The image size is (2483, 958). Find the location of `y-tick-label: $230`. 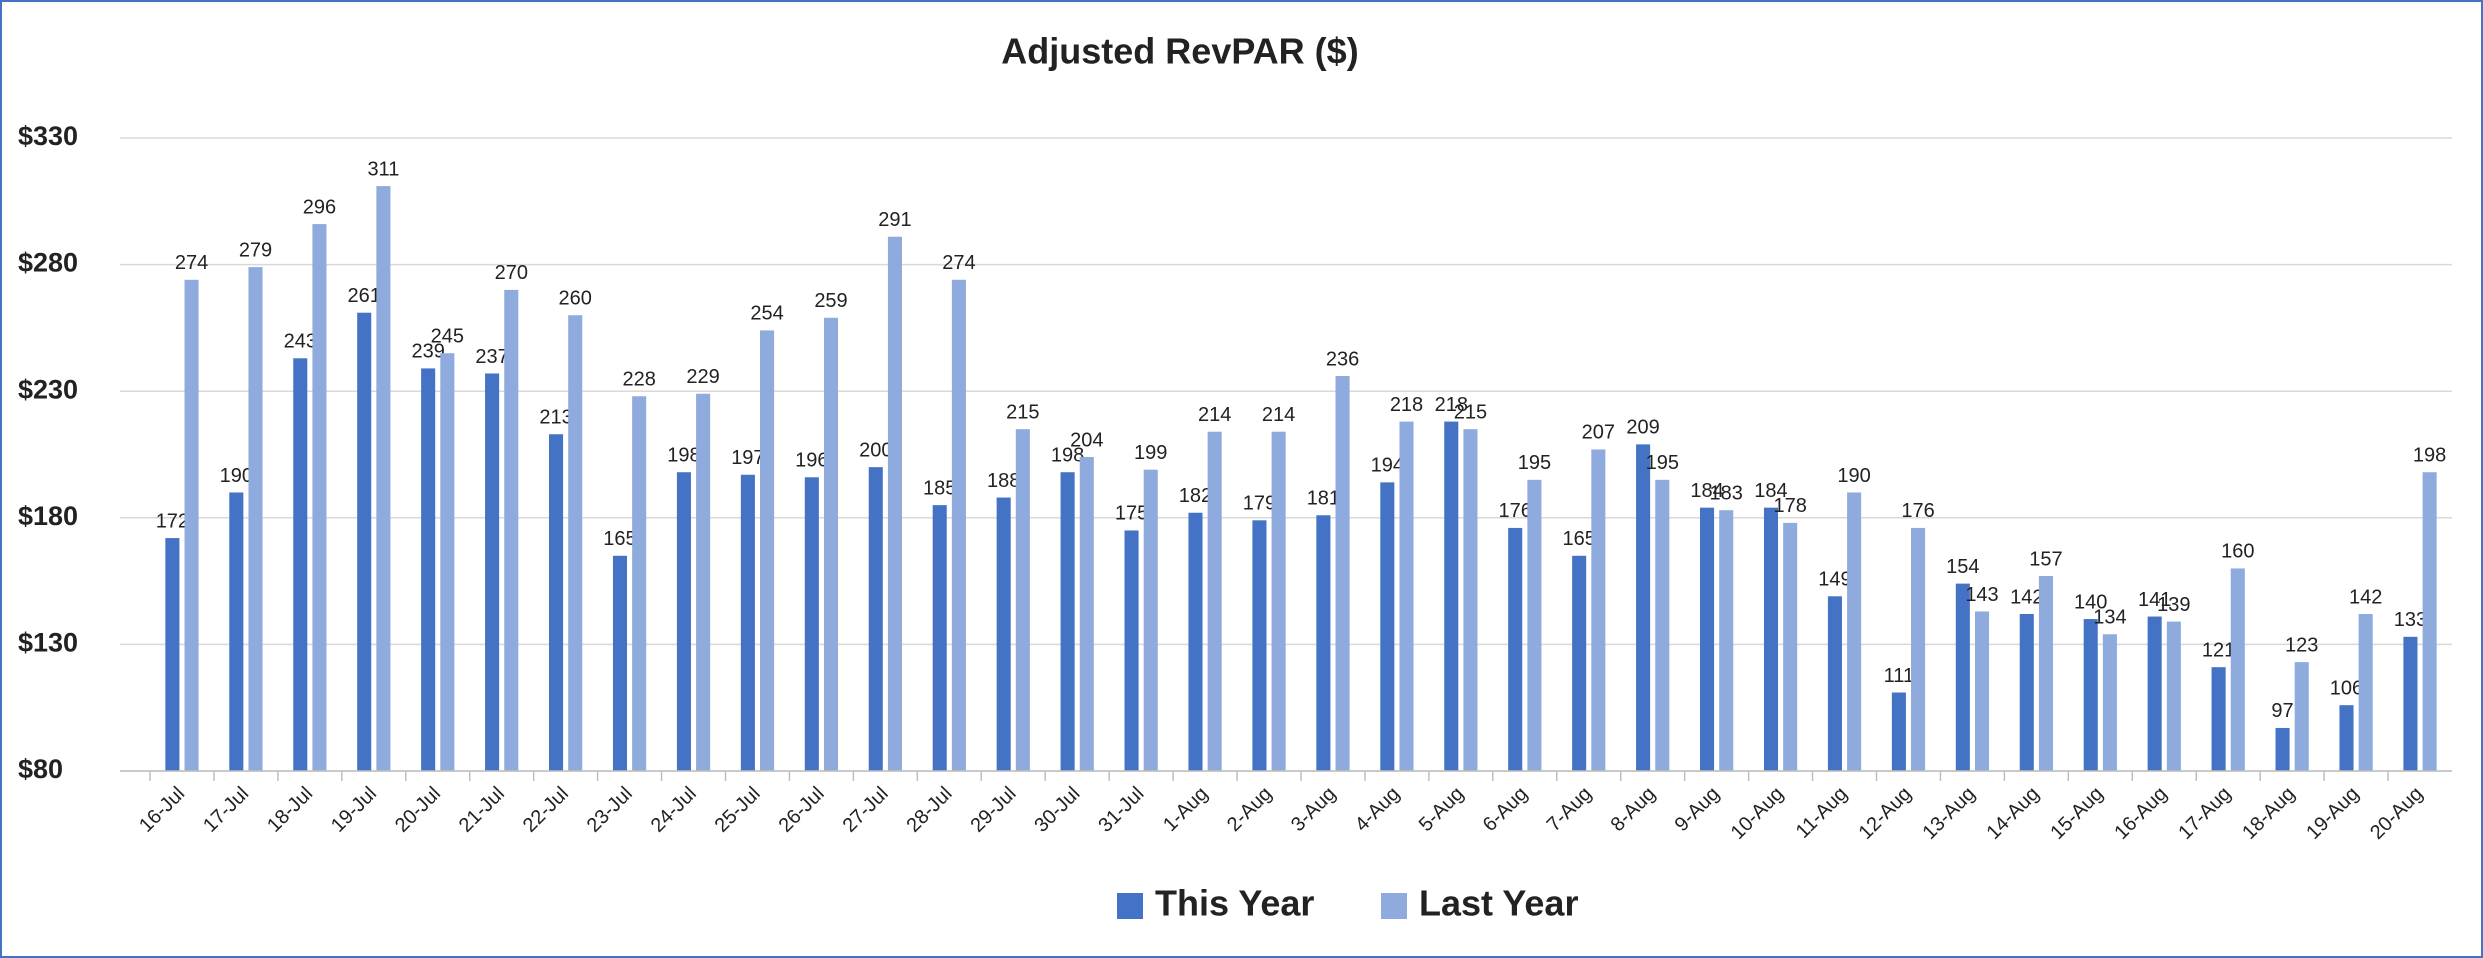

y-tick-label: $230 is located at coordinates (48, 389).